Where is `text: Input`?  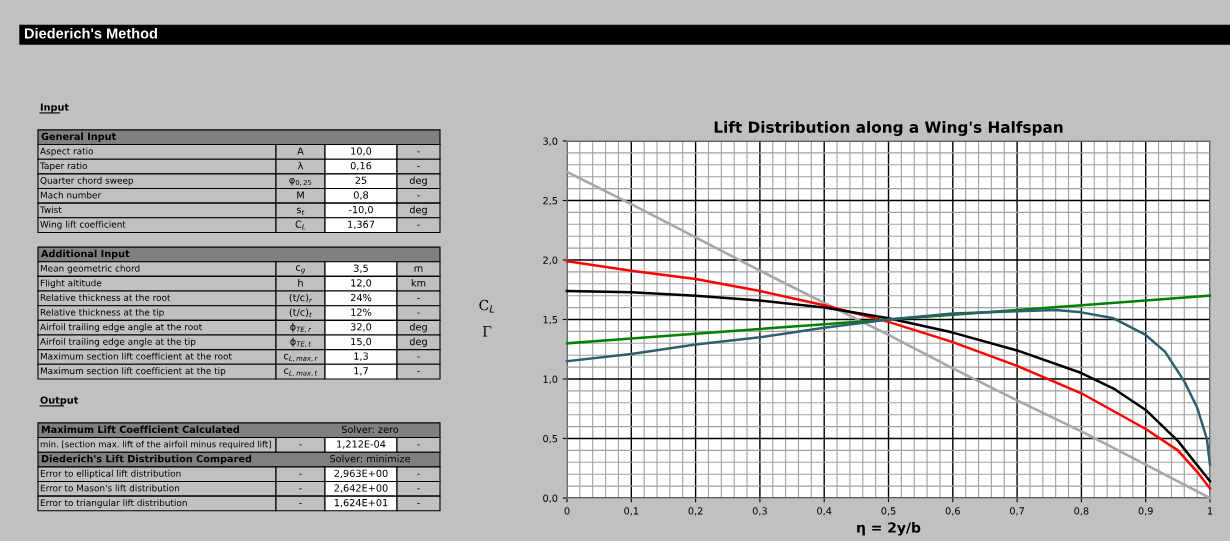 text: Input is located at coordinates (54, 108).